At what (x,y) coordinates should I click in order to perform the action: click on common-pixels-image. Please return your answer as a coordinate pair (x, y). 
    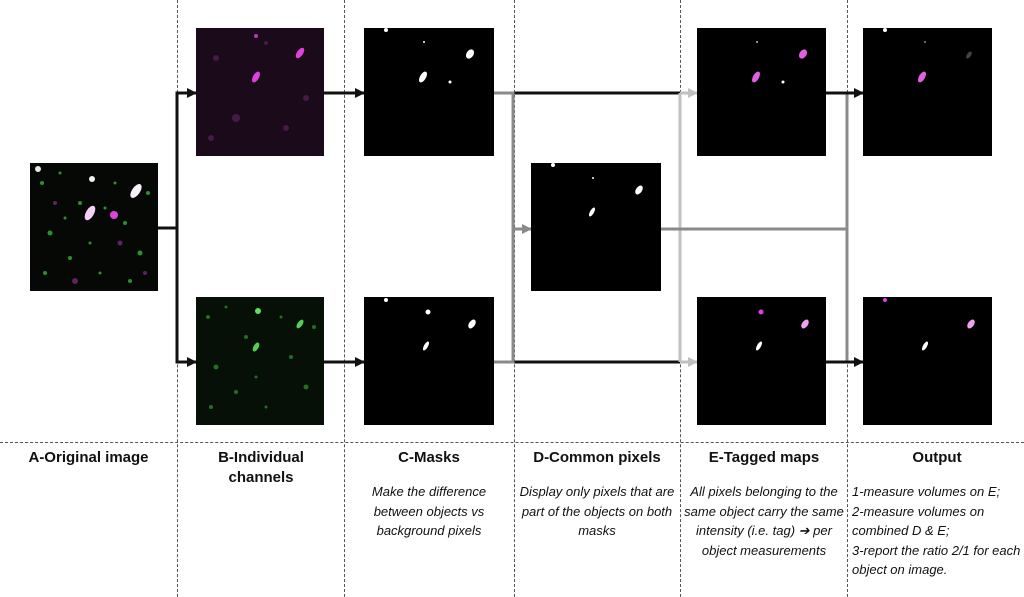
    Looking at the image, I should click on (596, 227).